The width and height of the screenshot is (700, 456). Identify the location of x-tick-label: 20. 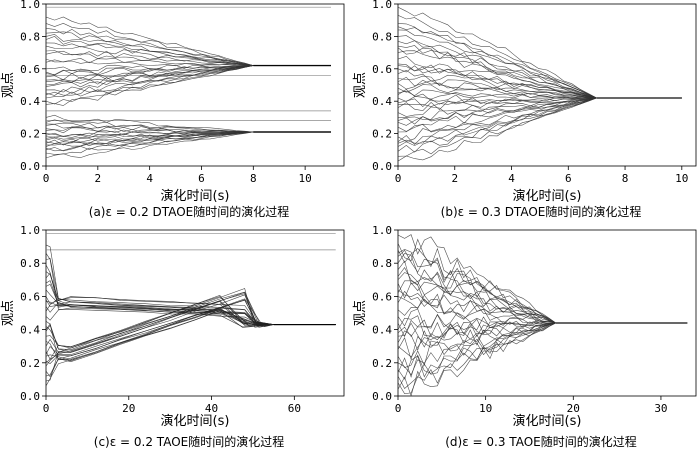
(573, 408).